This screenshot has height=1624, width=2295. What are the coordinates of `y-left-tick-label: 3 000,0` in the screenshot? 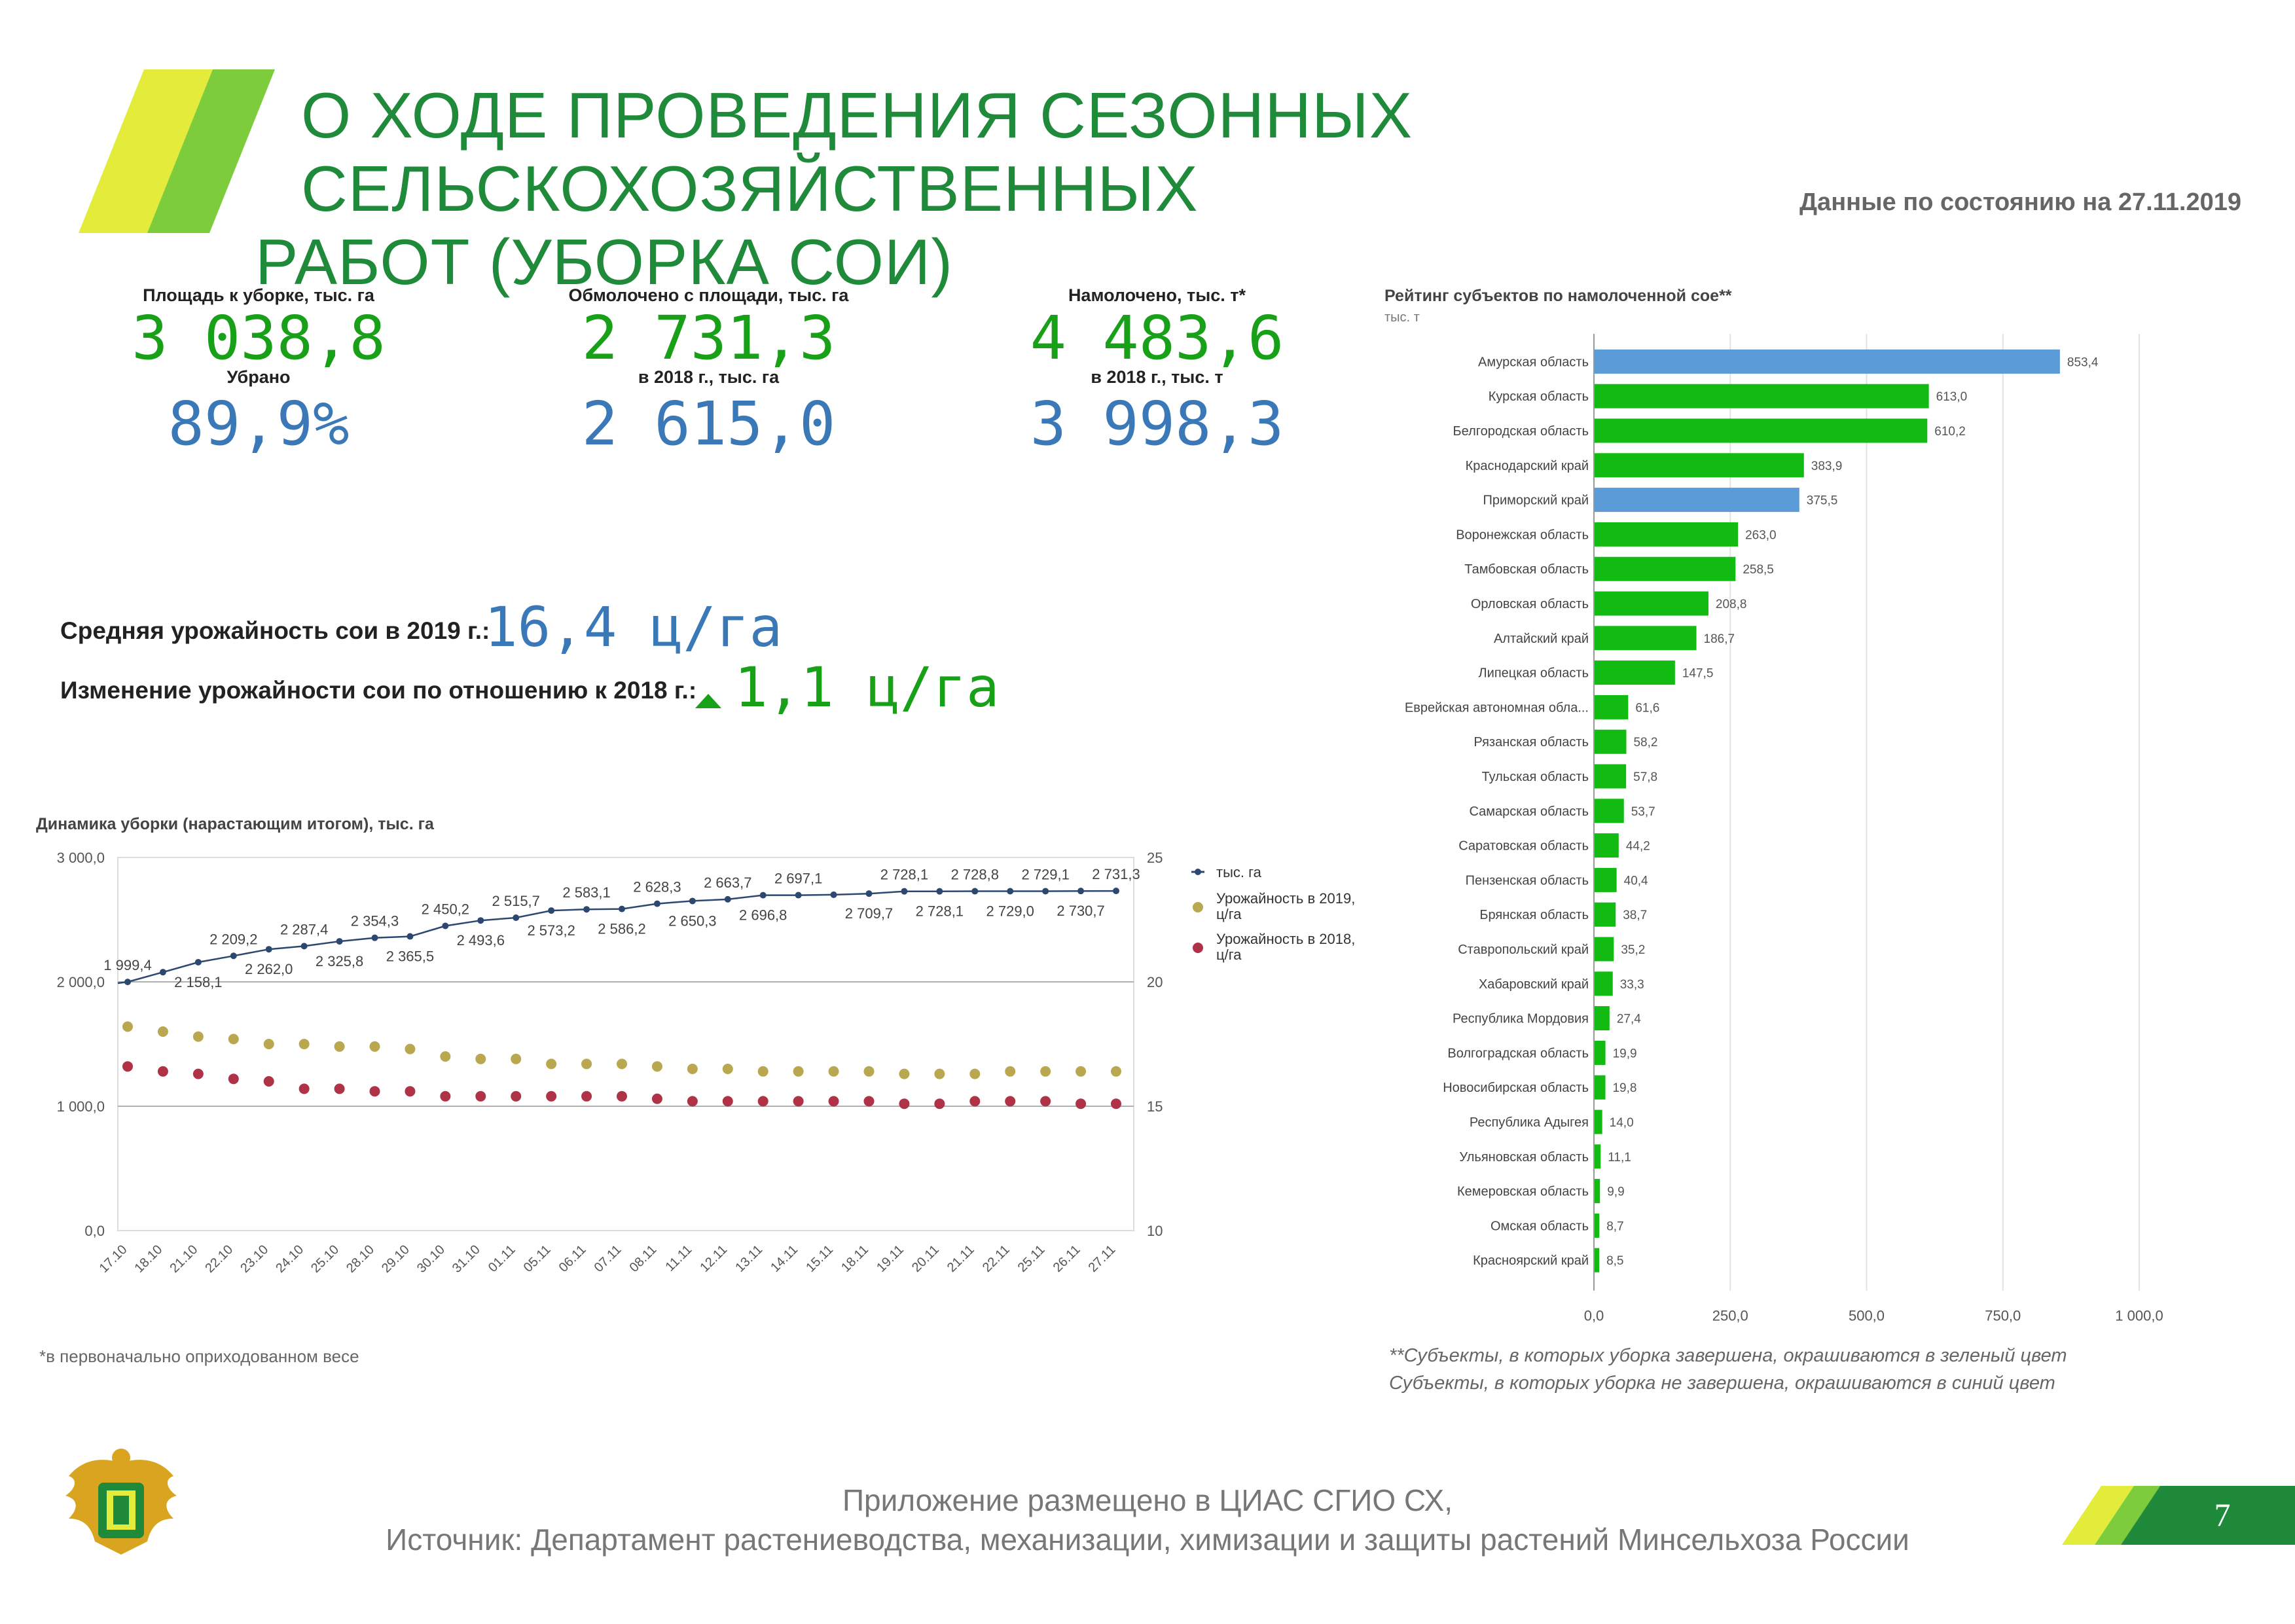 It's located at (81, 858).